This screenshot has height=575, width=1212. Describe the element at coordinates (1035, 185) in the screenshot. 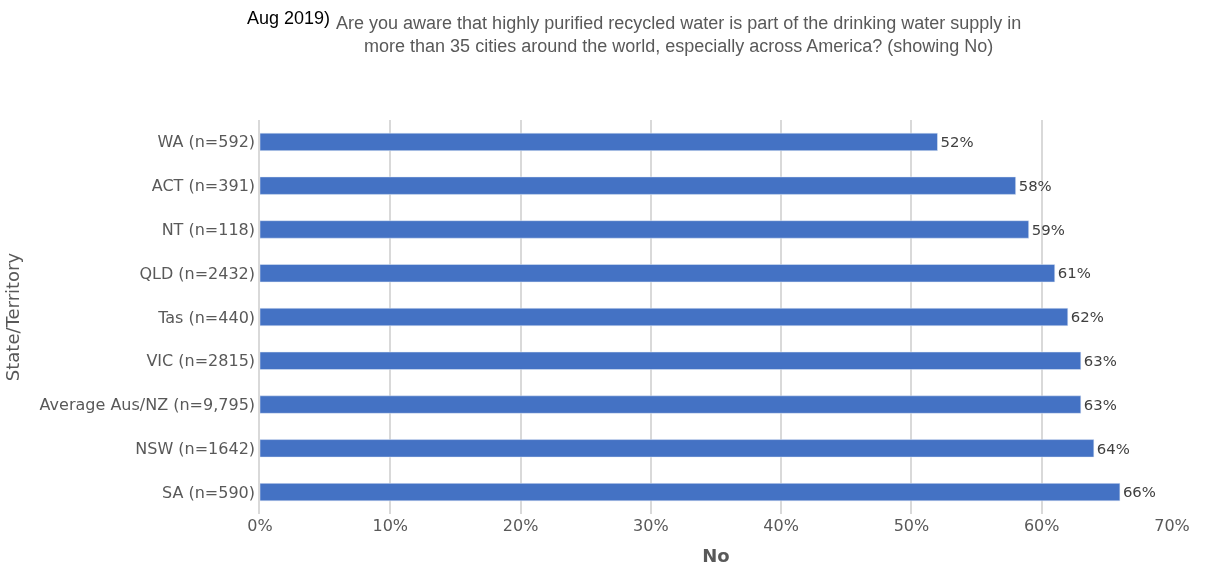

I see `data-label: 58%` at that location.